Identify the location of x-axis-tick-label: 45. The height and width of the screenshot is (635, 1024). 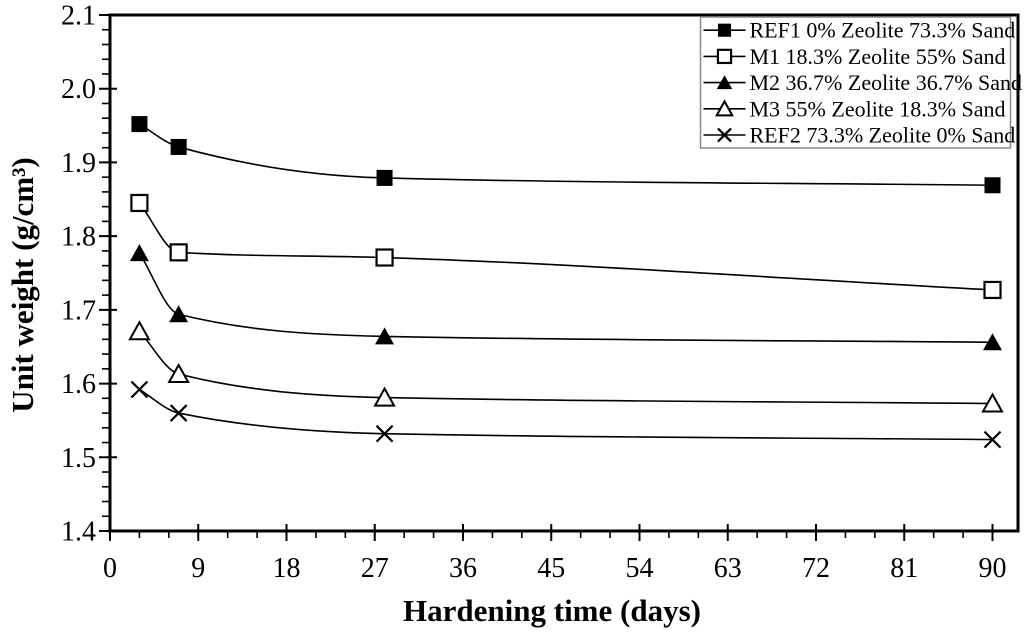
(551, 568).